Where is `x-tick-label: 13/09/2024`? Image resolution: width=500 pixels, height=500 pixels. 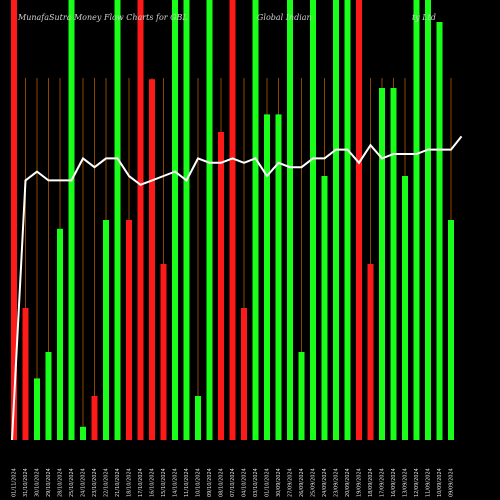
x-tick-label: 13/09/2024 is located at coordinates (406, 482).